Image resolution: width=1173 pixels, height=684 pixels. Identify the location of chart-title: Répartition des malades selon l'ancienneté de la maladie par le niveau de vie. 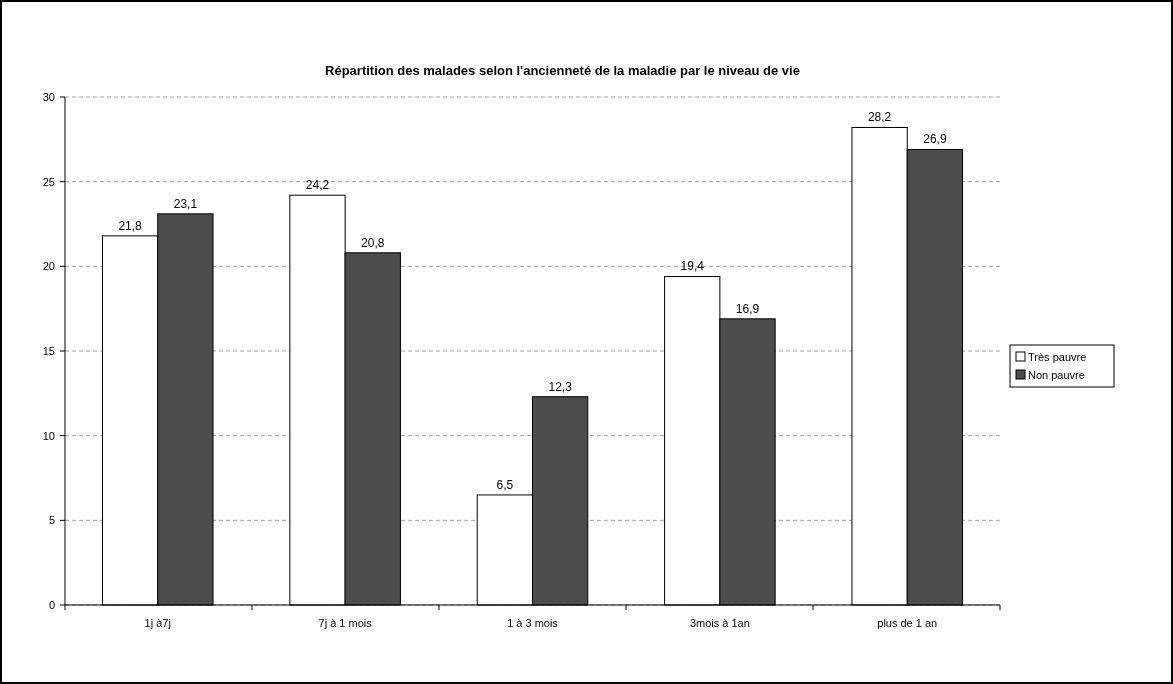
(562, 70).